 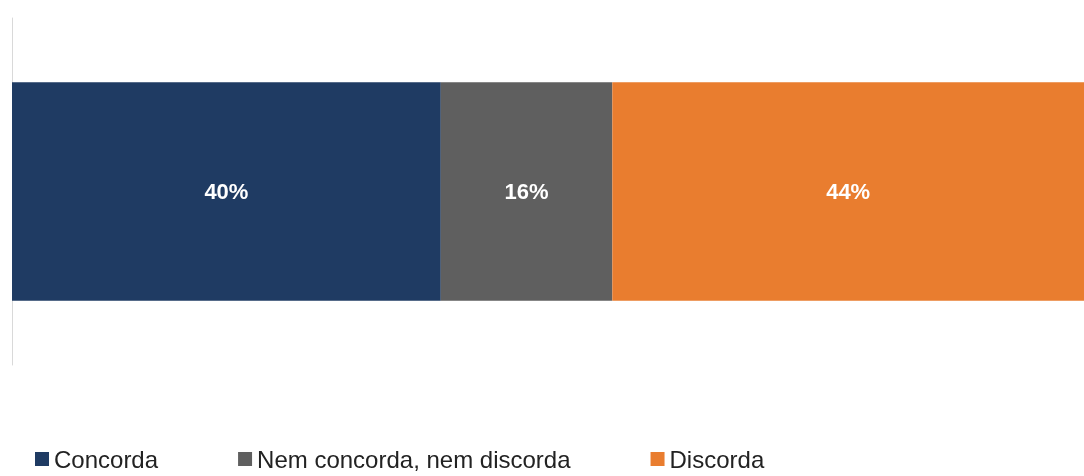 I want to click on data-label: 44%, so click(x=848, y=191).